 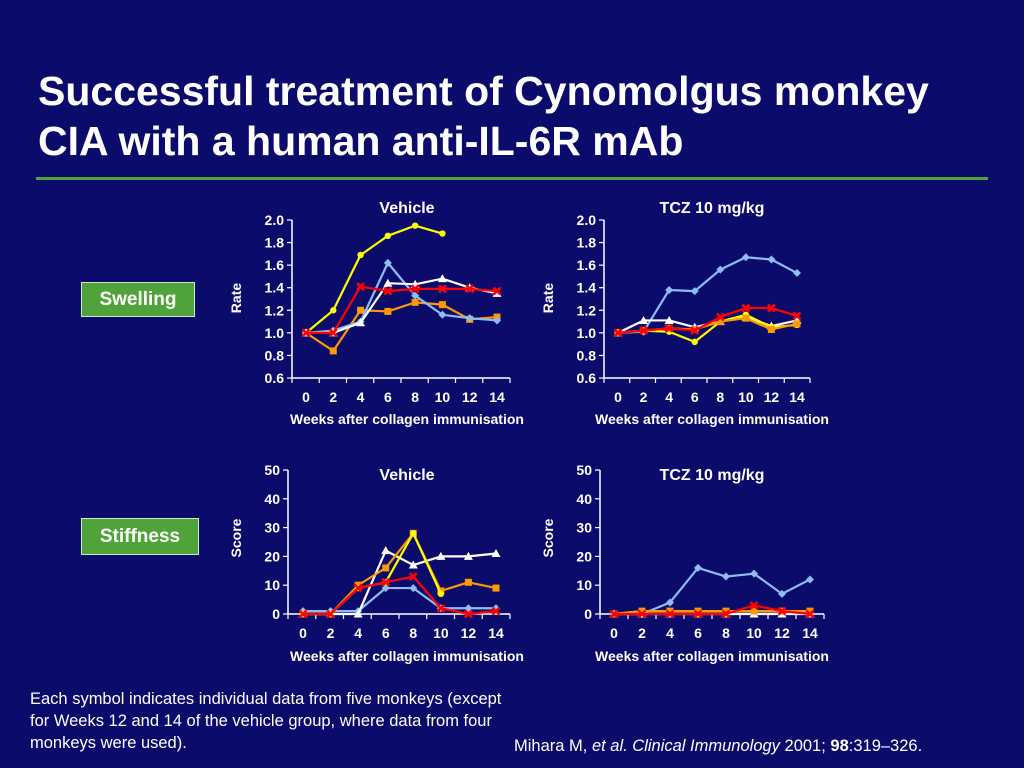 What do you see at coordinates (797, 316) in the screenshot?
I see `swelling-tcz-series-4-point-7-stroke` at bounding box center [797, 316].